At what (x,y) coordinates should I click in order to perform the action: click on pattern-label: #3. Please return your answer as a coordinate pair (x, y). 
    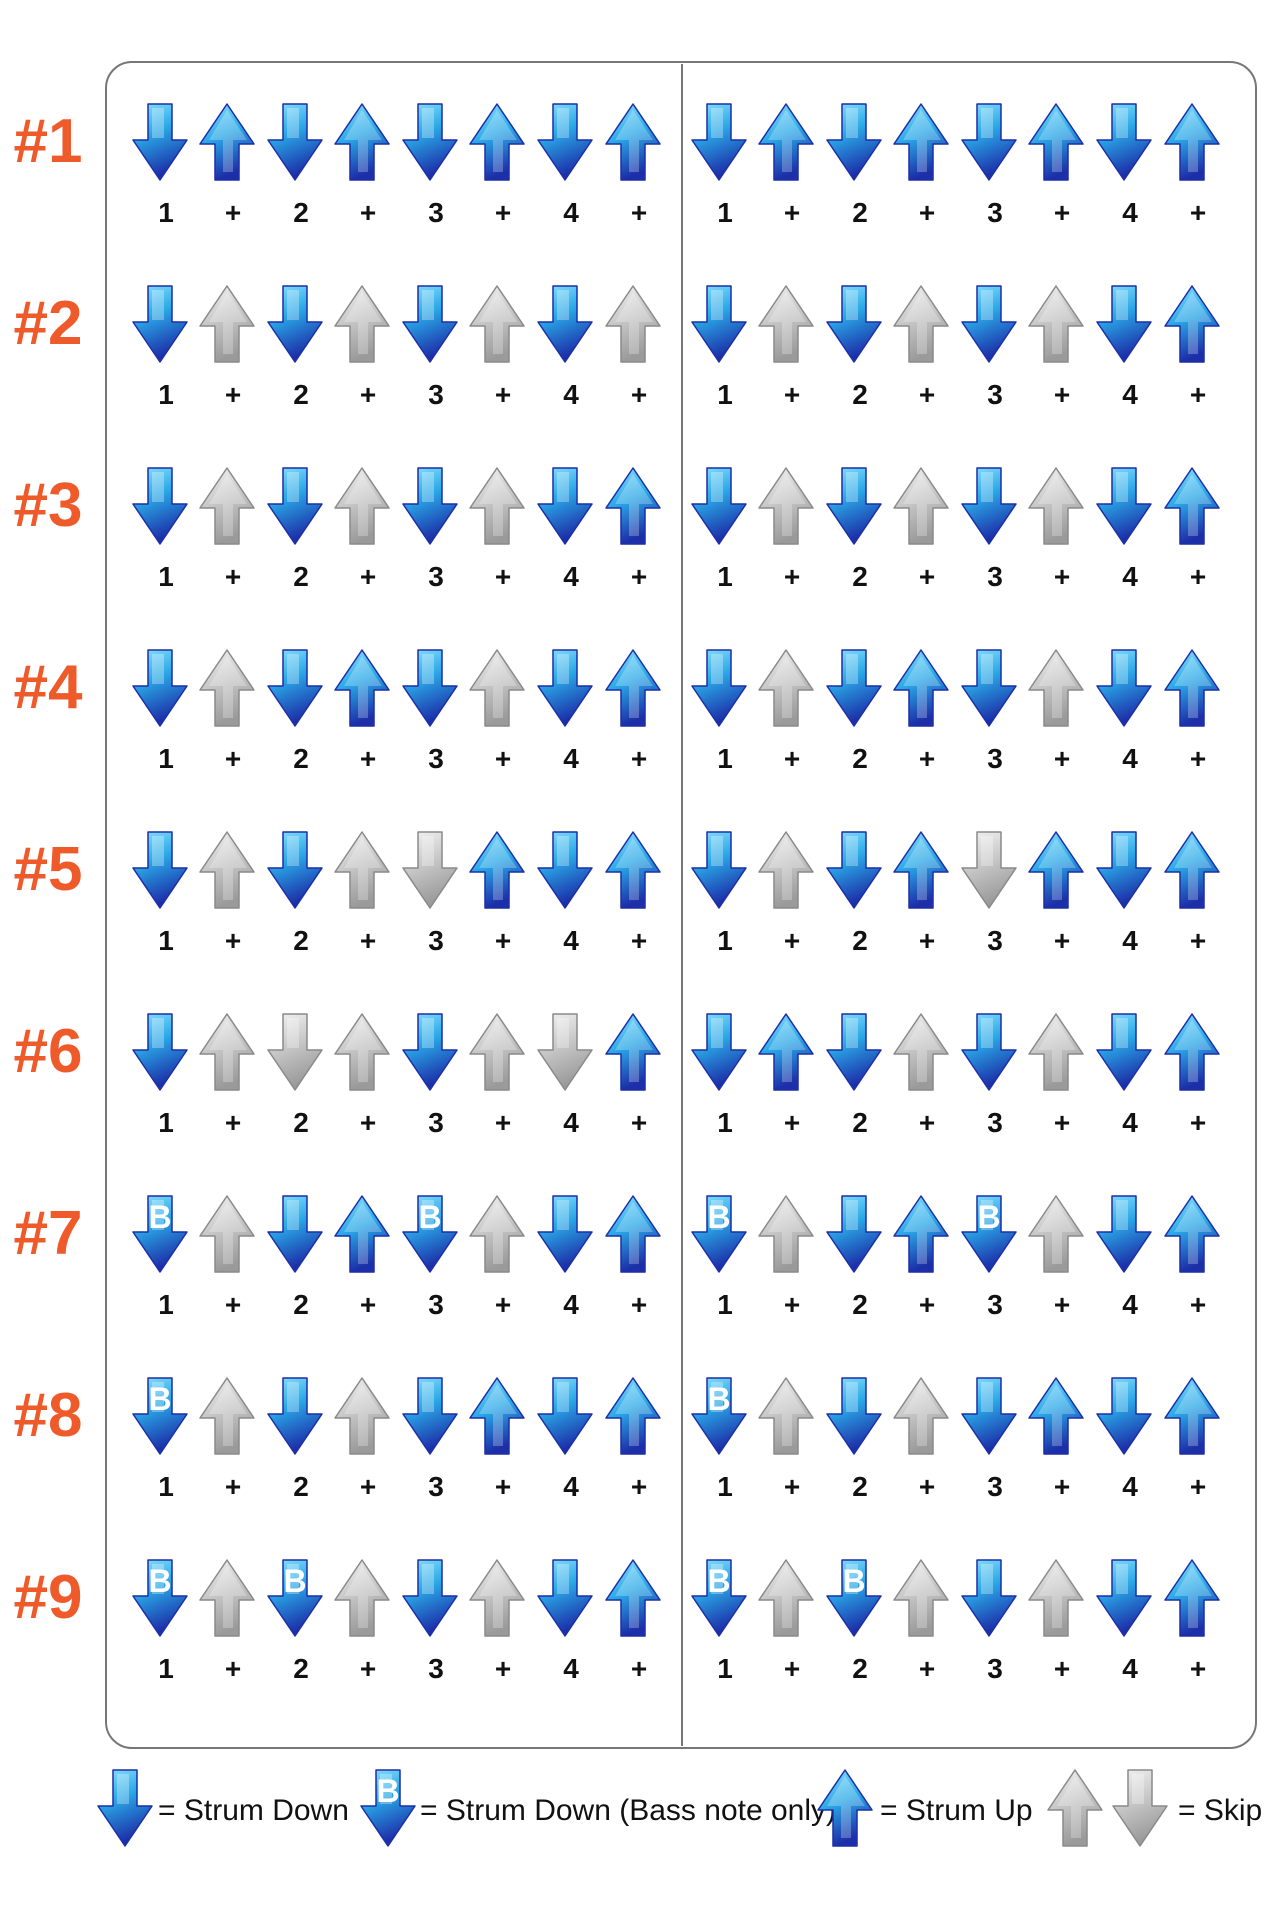
    Looking at the image, I should click on (48, 505).